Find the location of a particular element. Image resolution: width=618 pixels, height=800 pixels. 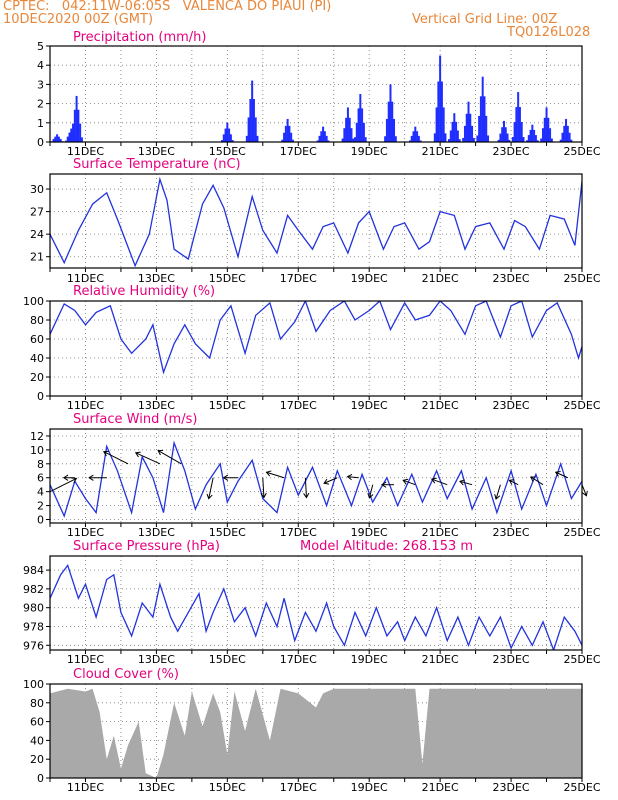

y-tick-label: 100 is located at coordinates (33, 684).